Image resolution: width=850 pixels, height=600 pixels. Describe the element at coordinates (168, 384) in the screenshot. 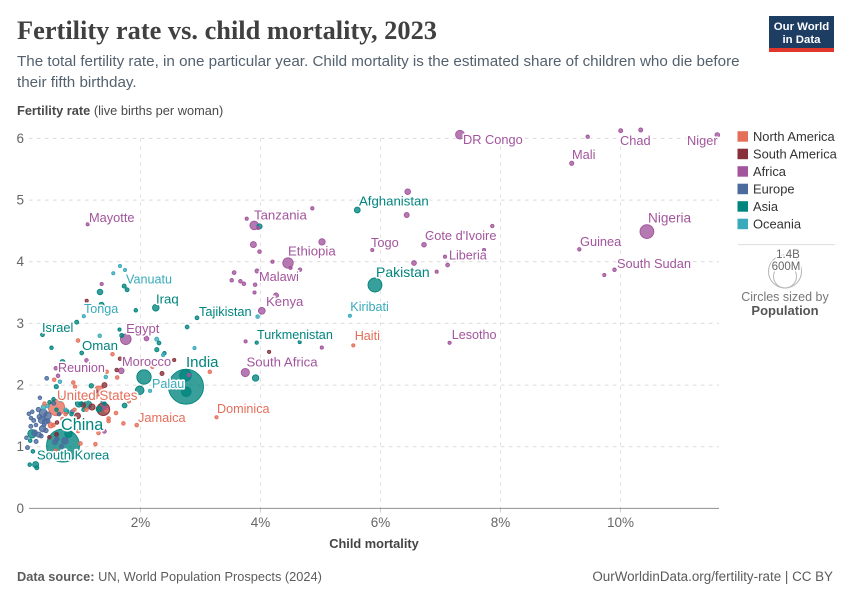

I see `svg-text: Palau` at that location.